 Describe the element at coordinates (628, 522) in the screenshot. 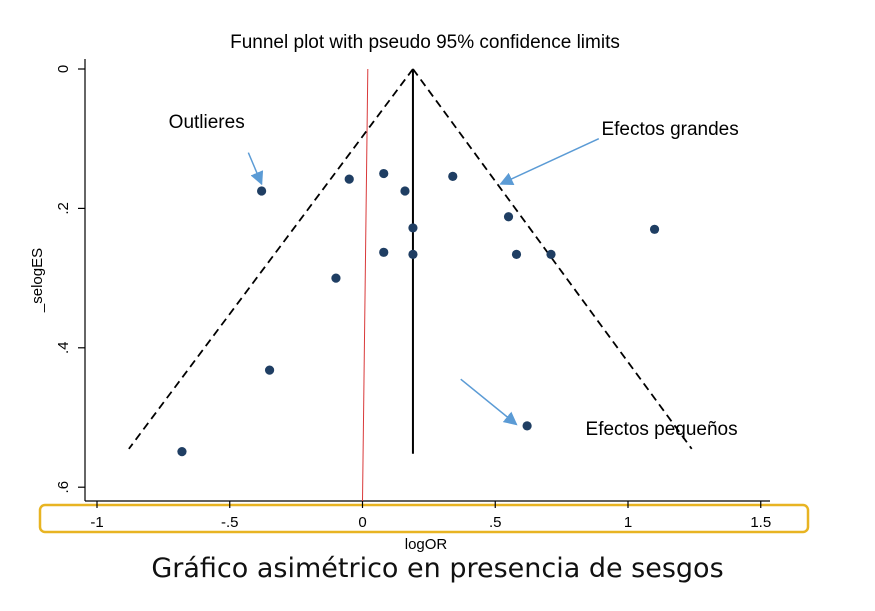

I see `x-tick-label: 1` at that location.